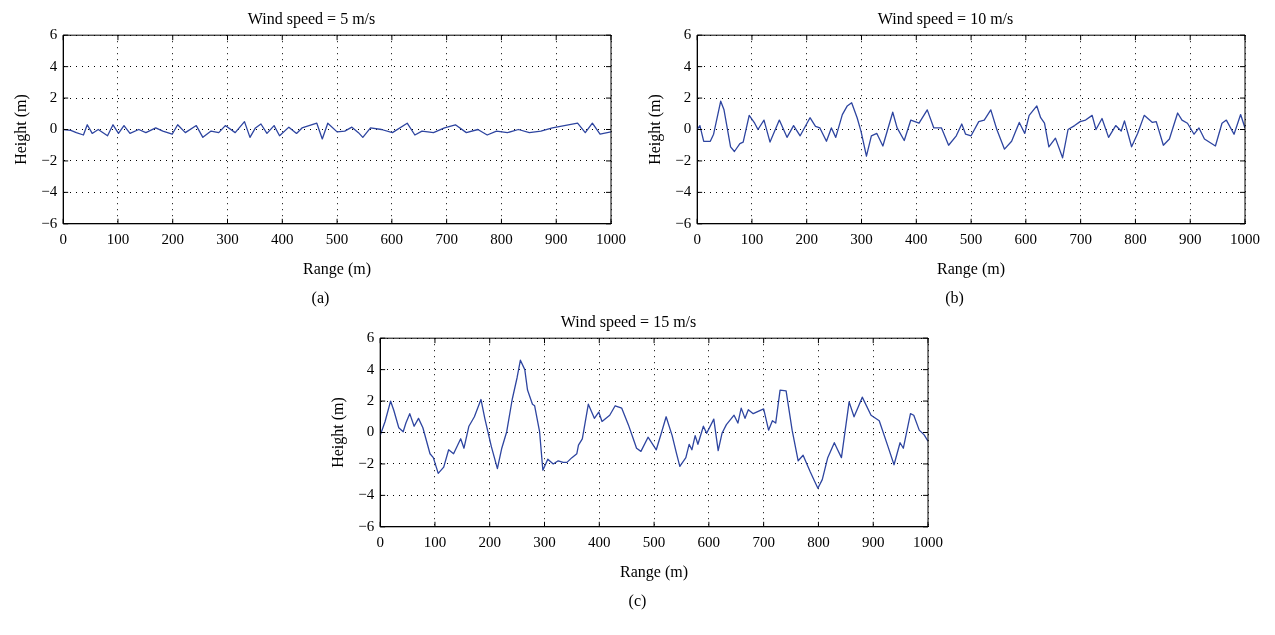  What do you see at coordinates (320, 298) in the screenshot?
I see `text: (a)` at bounding box center [320, 298].